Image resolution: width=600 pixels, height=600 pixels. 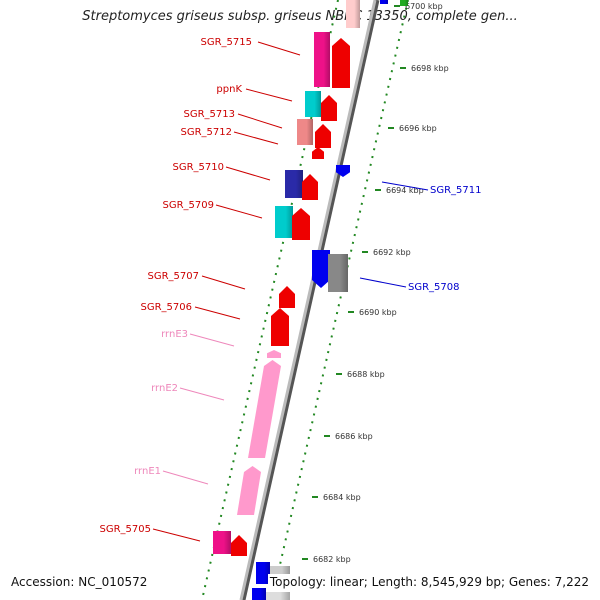 What do you see at coordinates (434, 287) in the screenshot?
I see `gene-label: SGR_5708` at bounding box center [434, 287].